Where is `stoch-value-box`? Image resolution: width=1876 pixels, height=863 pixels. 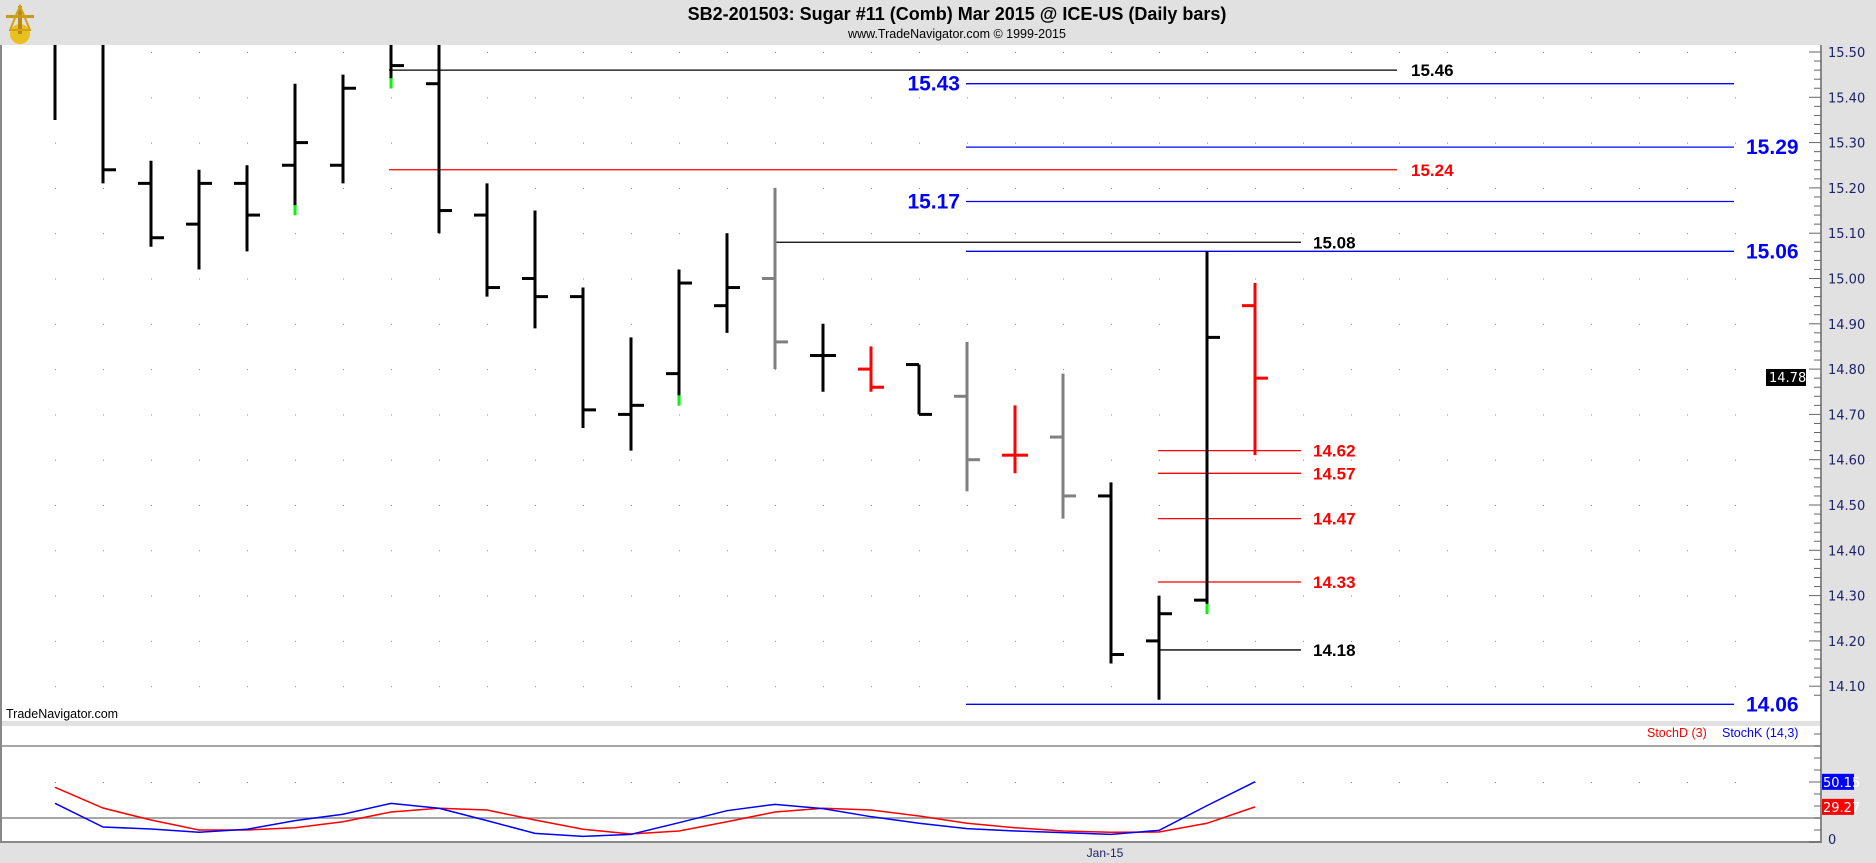 stoch-value-box is located at coordinates (1838, 806).